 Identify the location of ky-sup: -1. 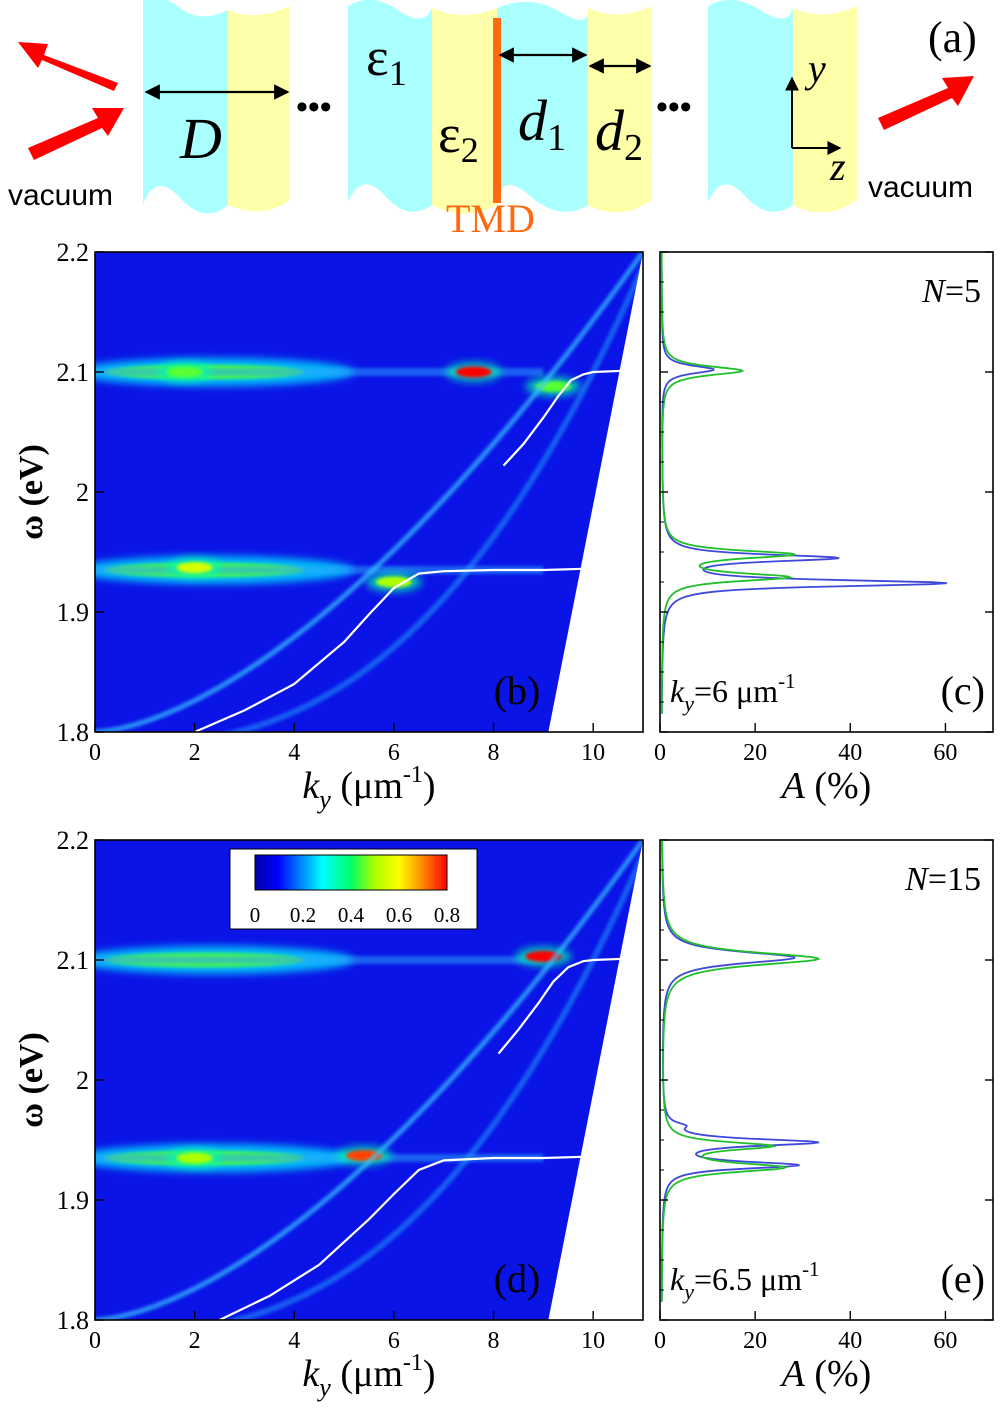
(811, 1269).